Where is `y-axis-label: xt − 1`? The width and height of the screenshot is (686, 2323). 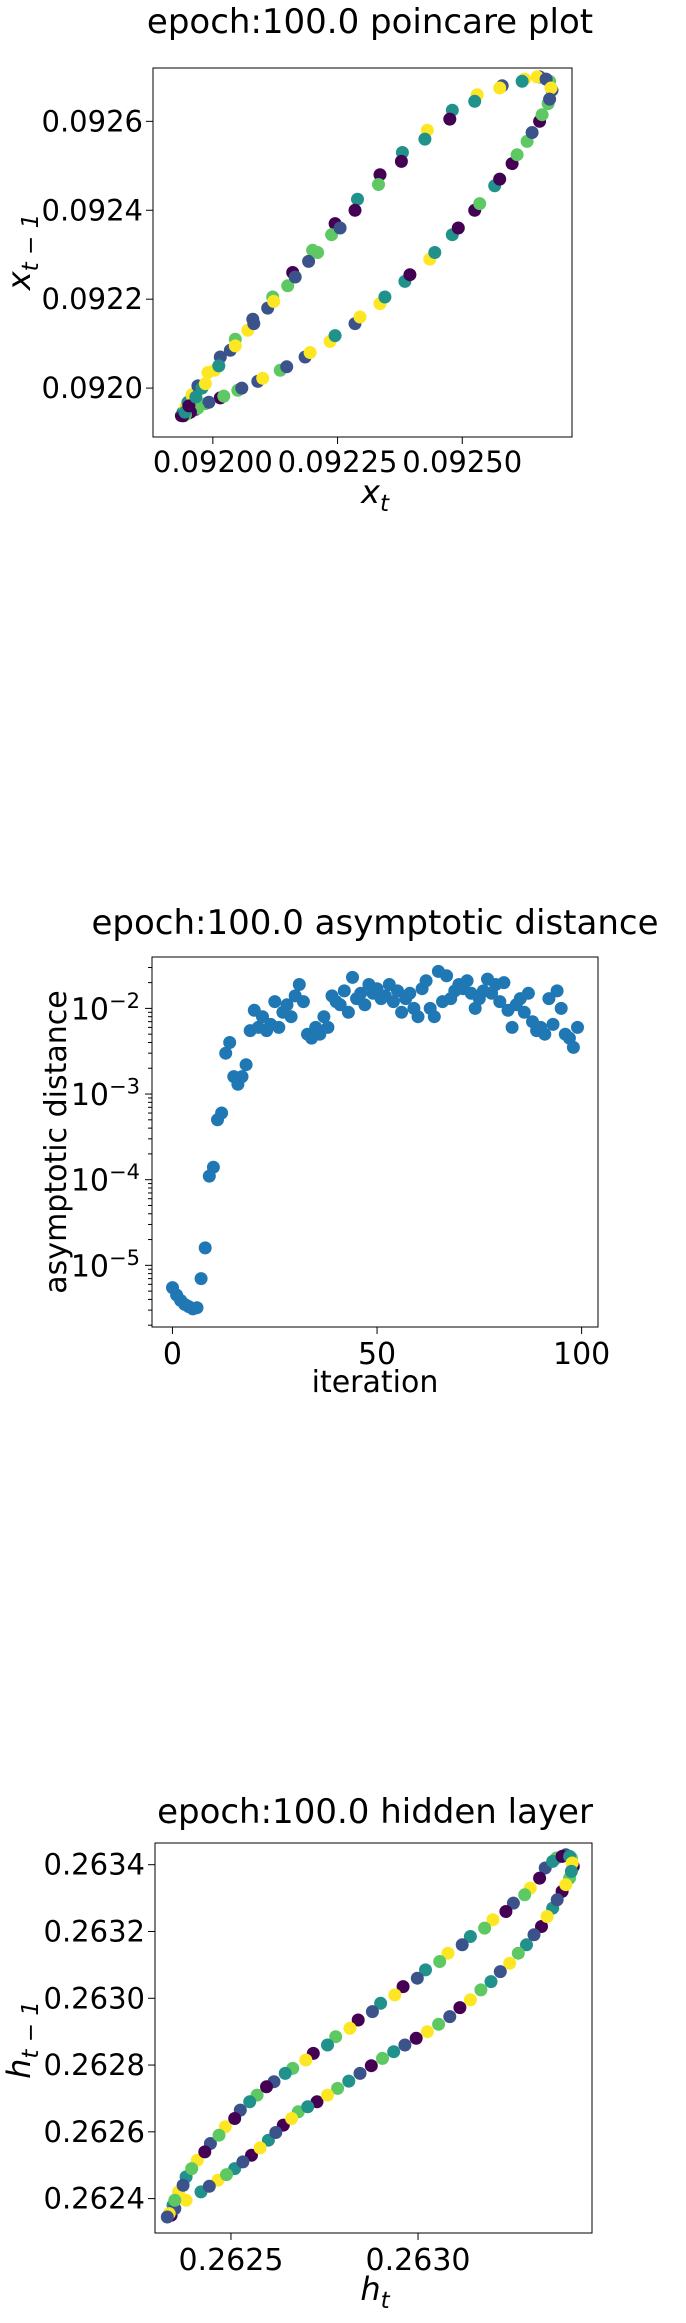 y-axis-label: xt − 1 is located at coordinates (22, 252).